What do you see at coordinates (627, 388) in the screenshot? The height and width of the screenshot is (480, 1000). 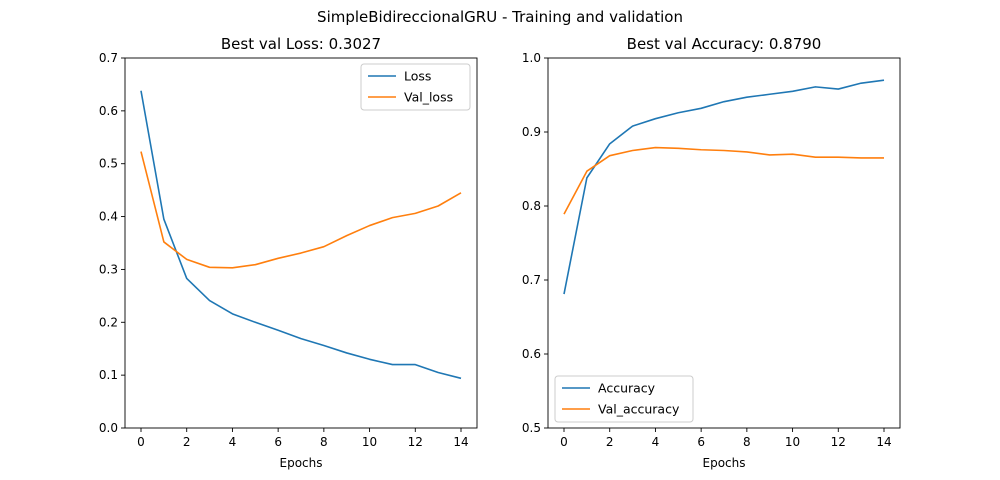 I see `accuracy-legend-label-0: Accuracy` at bounding box center [627, 388].